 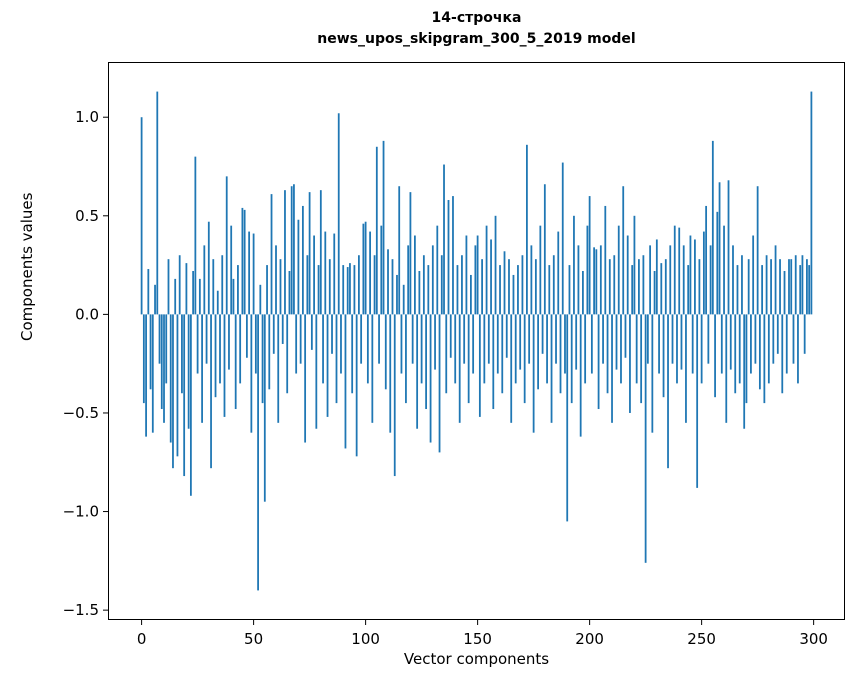 What do you see at coordinates (87, 216) in the screenshot?
I see `y-tick-label: 0.5` at bounding box center [87, 216].